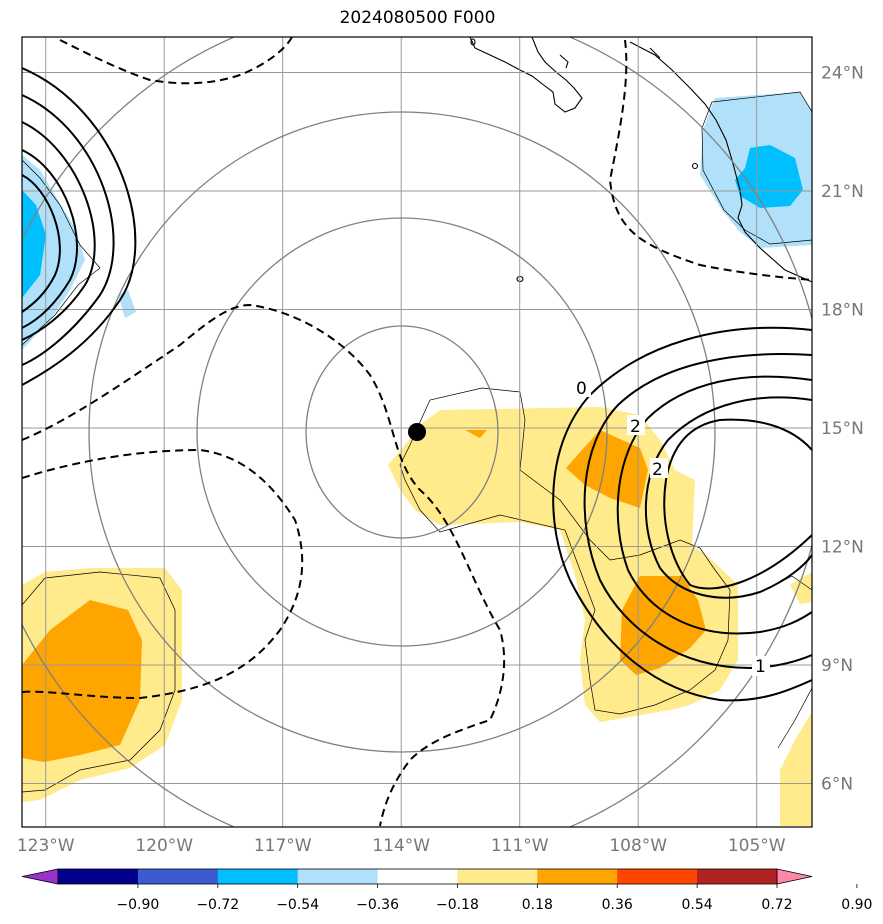  I want to click on colorbar-tick-label: −0.72, so click(217, 905).